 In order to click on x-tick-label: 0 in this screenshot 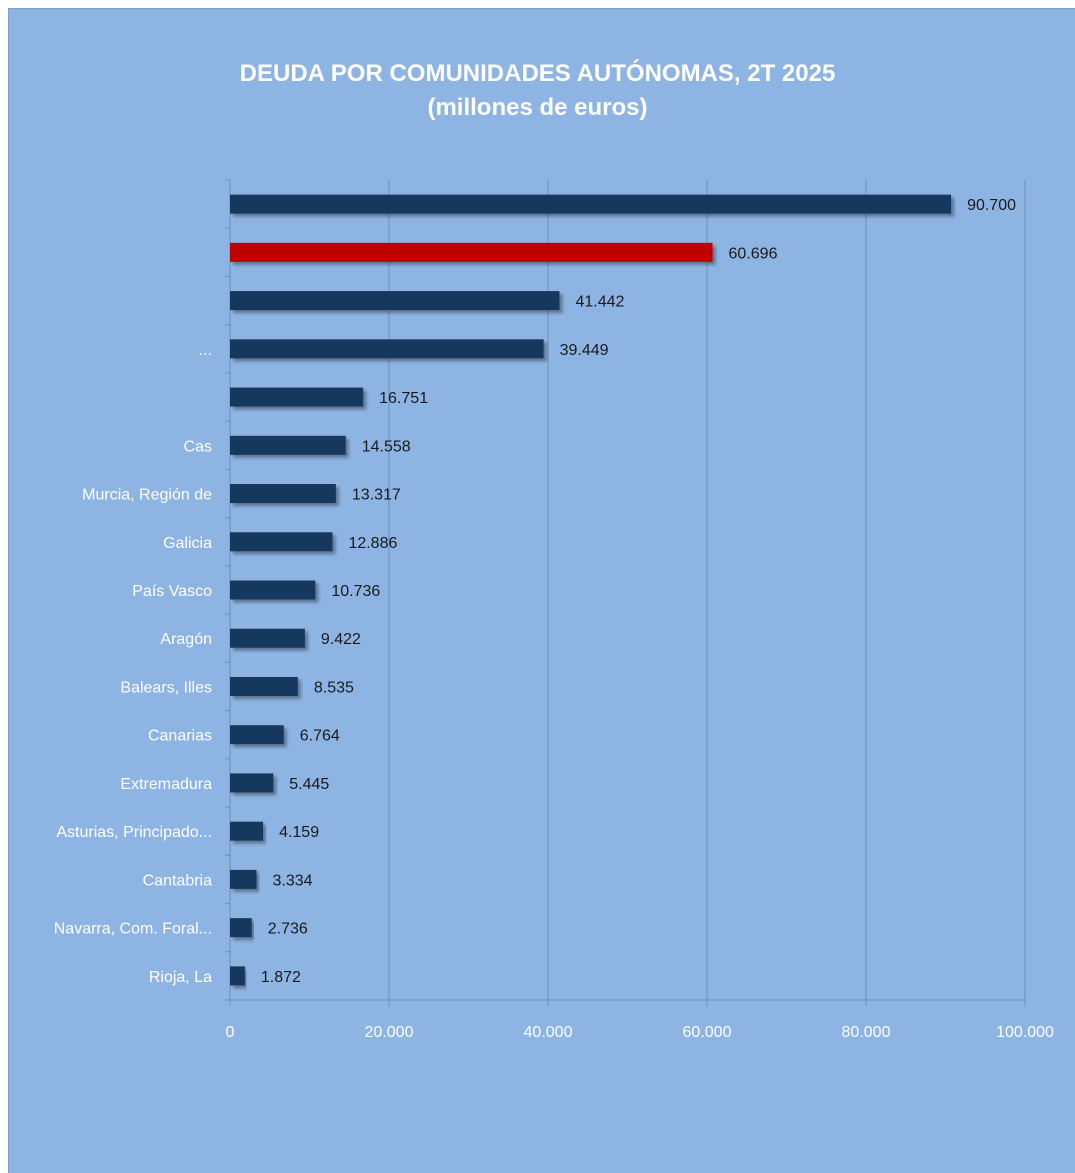, I will do `click(230, 1032)`.